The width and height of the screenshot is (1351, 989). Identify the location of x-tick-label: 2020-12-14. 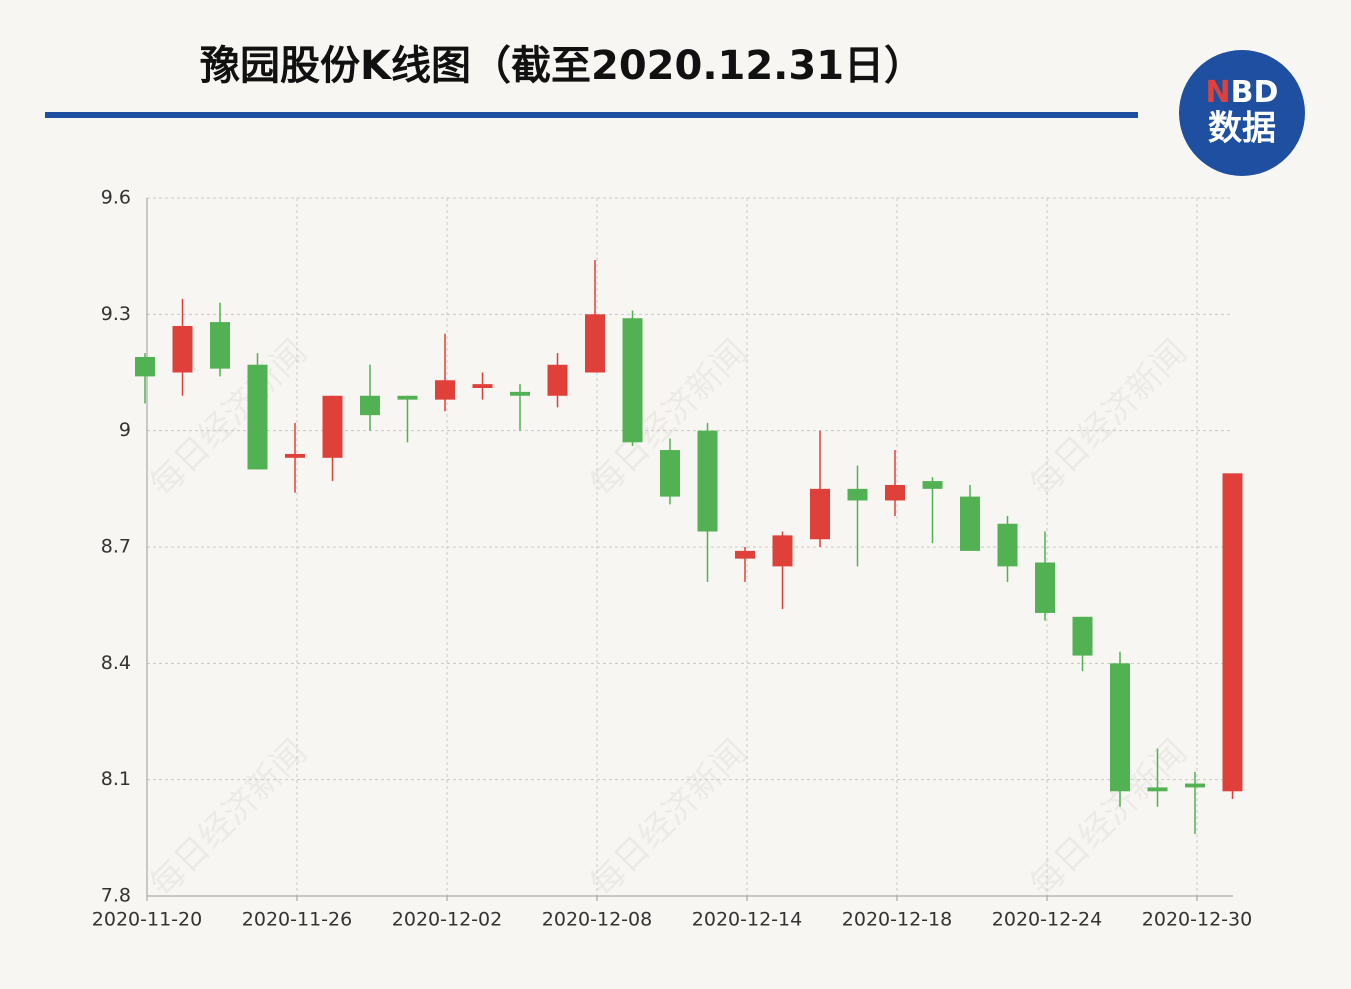
(747, 920).